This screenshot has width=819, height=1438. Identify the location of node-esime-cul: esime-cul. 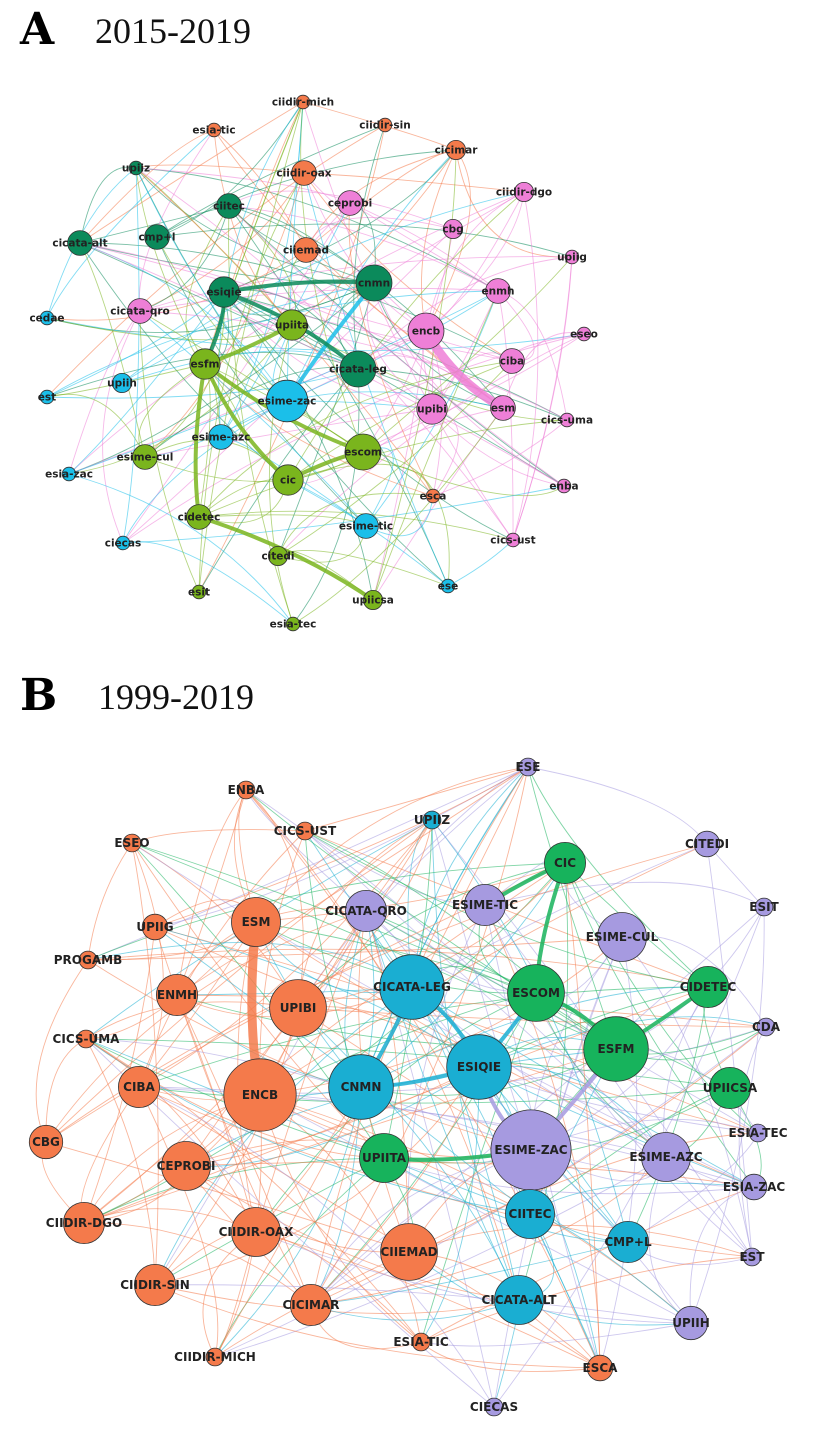
(145, 457).